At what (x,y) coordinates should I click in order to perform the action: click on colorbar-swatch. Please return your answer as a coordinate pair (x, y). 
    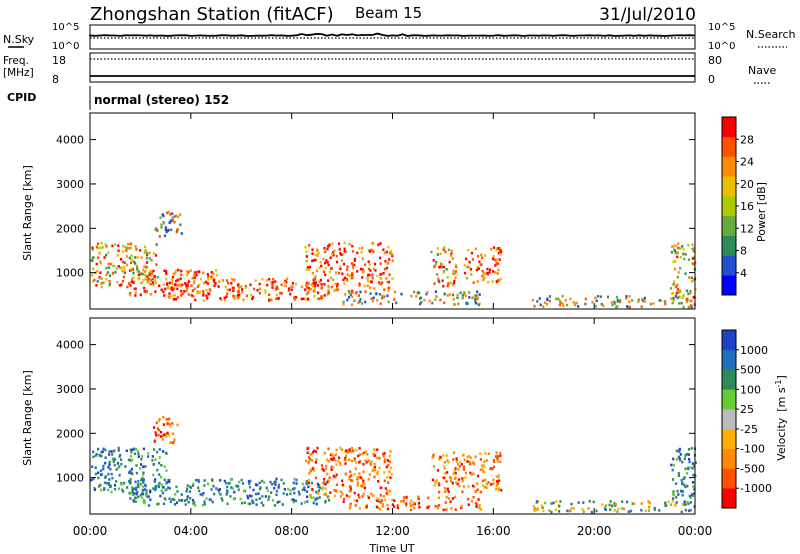
    Looking at the image, I should click on (729, 438).